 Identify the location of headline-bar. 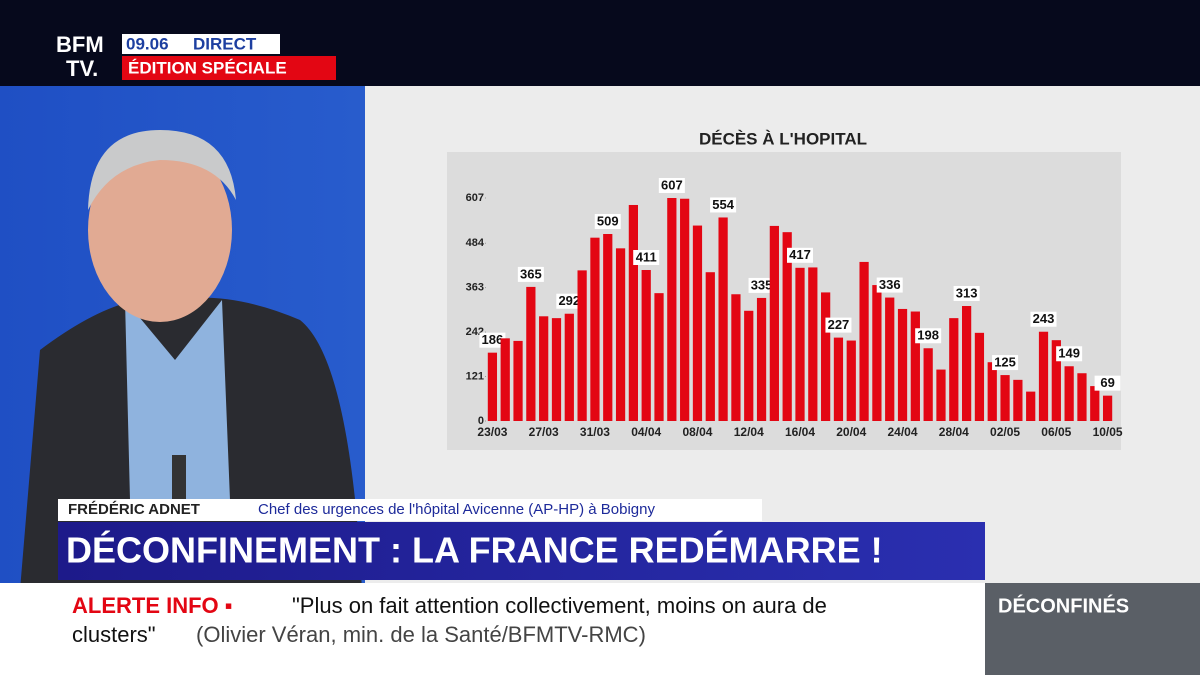
(521, 551).